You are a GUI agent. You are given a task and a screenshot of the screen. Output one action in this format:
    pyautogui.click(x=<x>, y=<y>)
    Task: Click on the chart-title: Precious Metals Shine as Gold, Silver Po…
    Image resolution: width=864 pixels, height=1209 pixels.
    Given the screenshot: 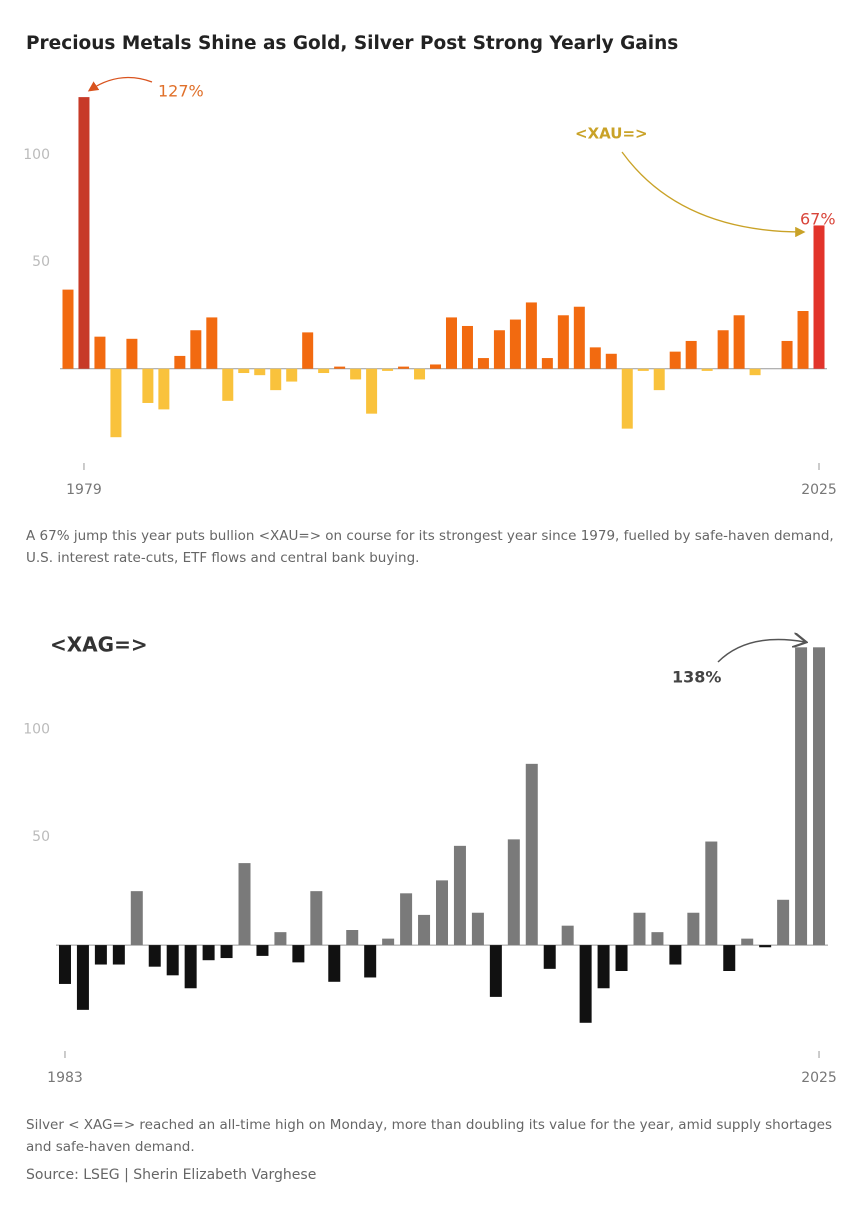 What is the action you would take?
    pyautogui.click(x=352, y=43)
    